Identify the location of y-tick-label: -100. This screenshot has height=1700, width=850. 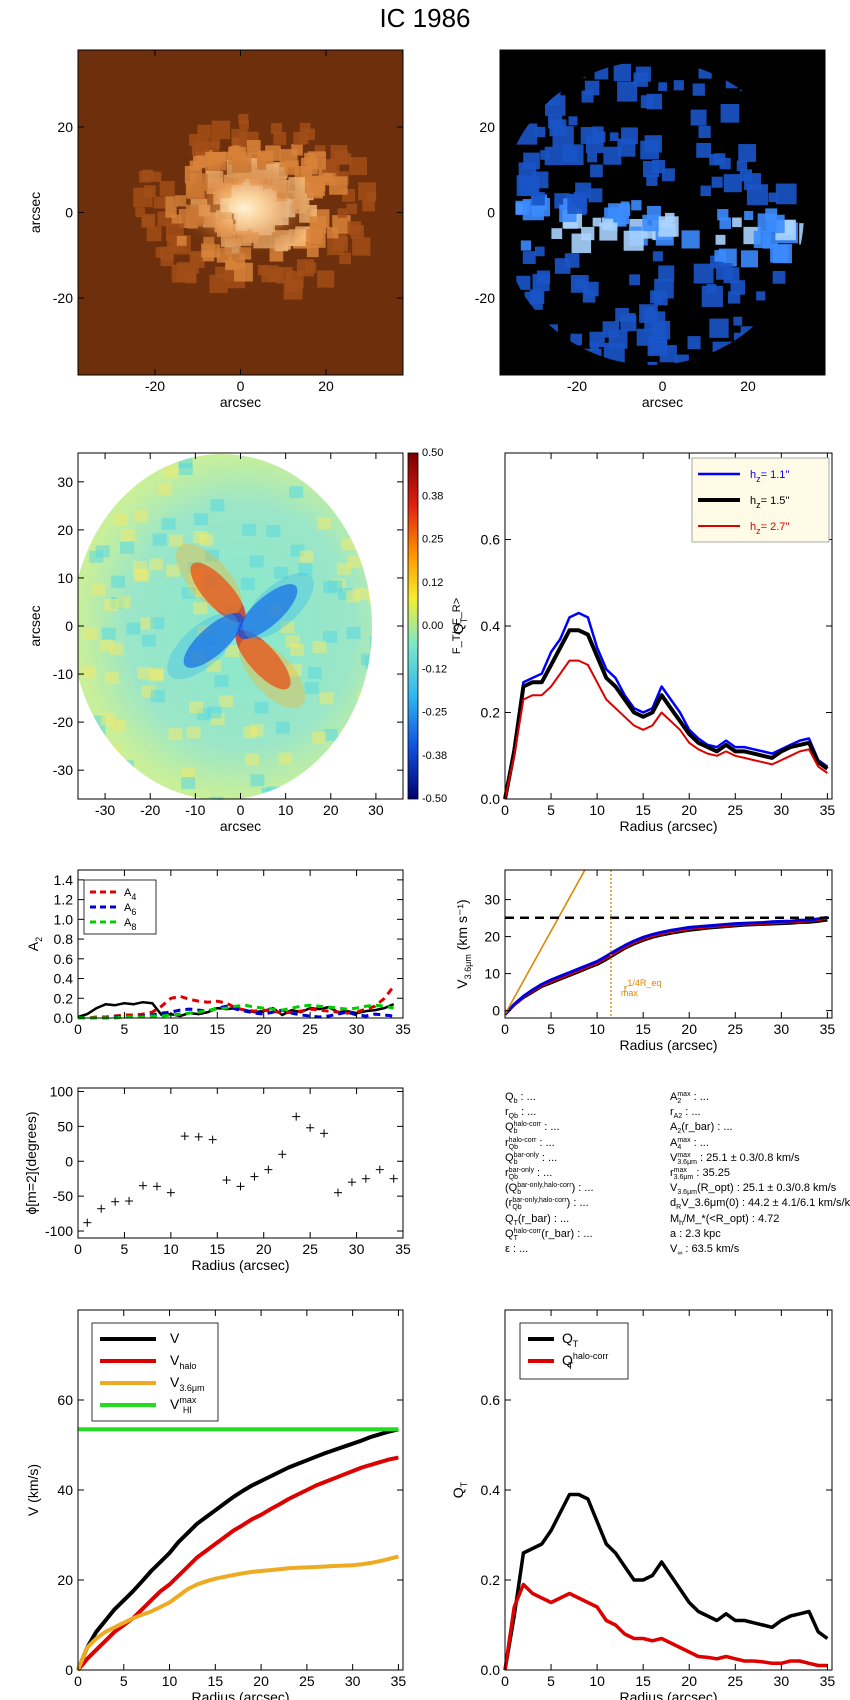
(59, 1231).